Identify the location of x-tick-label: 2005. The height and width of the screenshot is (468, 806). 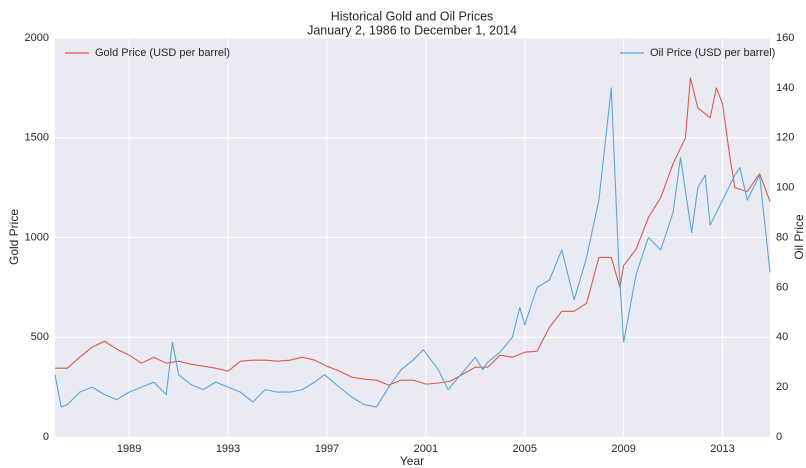
(525, 449).